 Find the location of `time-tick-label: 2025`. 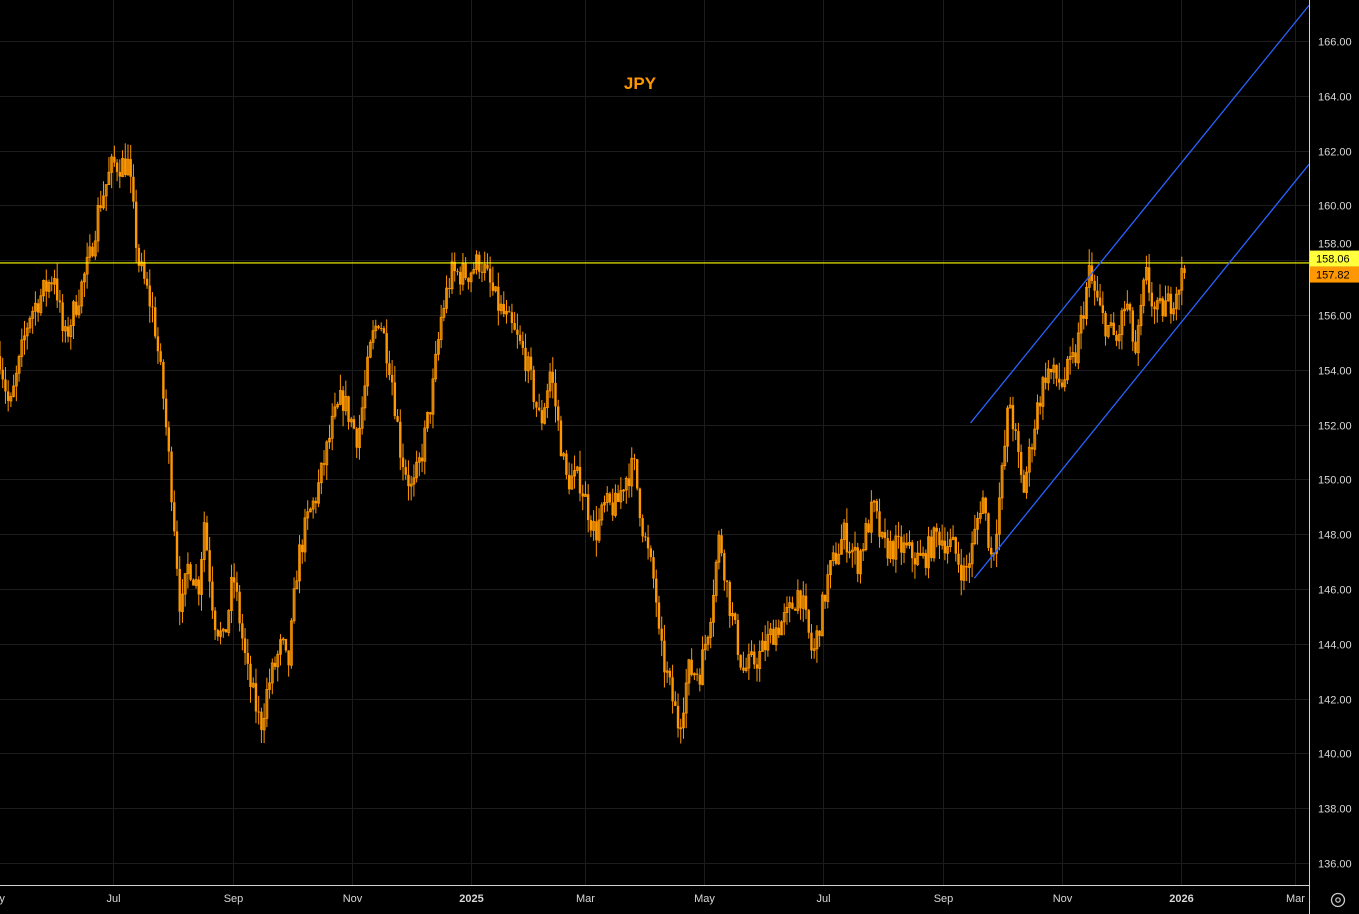

time-tick-label: 2025 is located at coordinates (471, 899).